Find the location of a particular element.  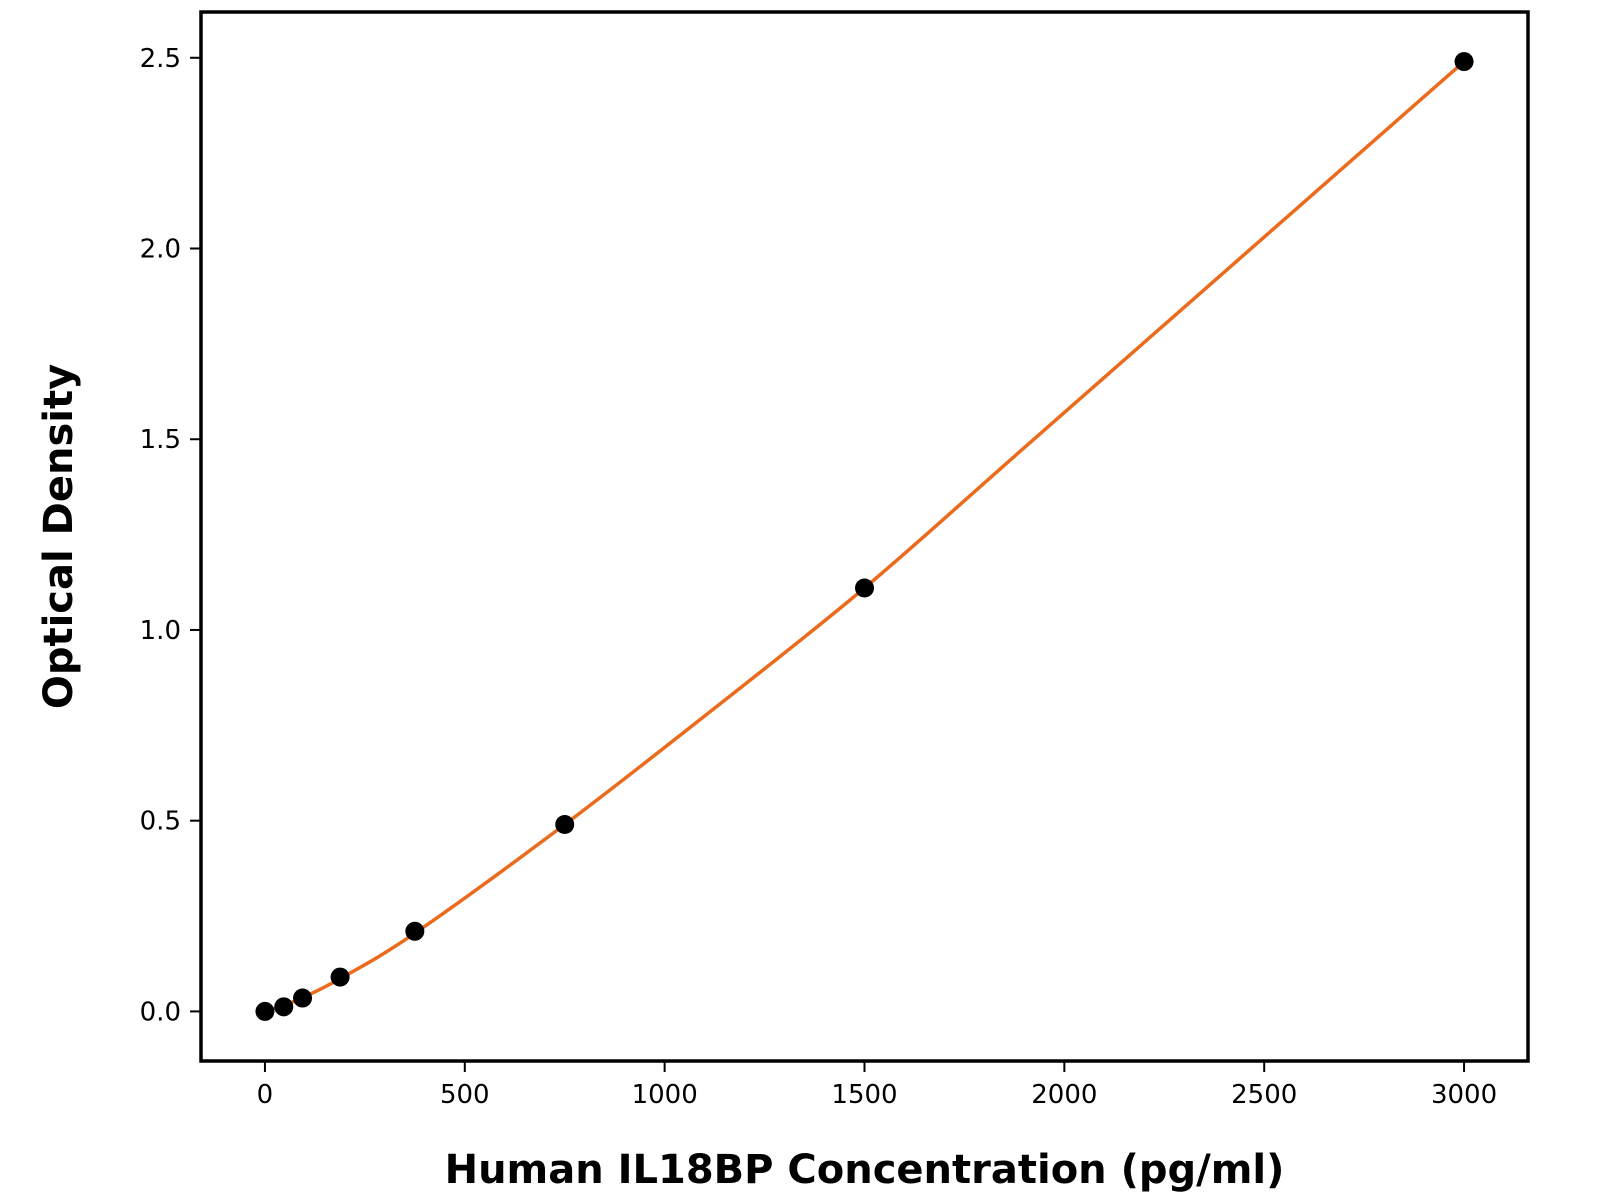

x-axis-ticks: 0 500 1000 1500 2000 2500 3000 is located at coordinates (877, 1085).